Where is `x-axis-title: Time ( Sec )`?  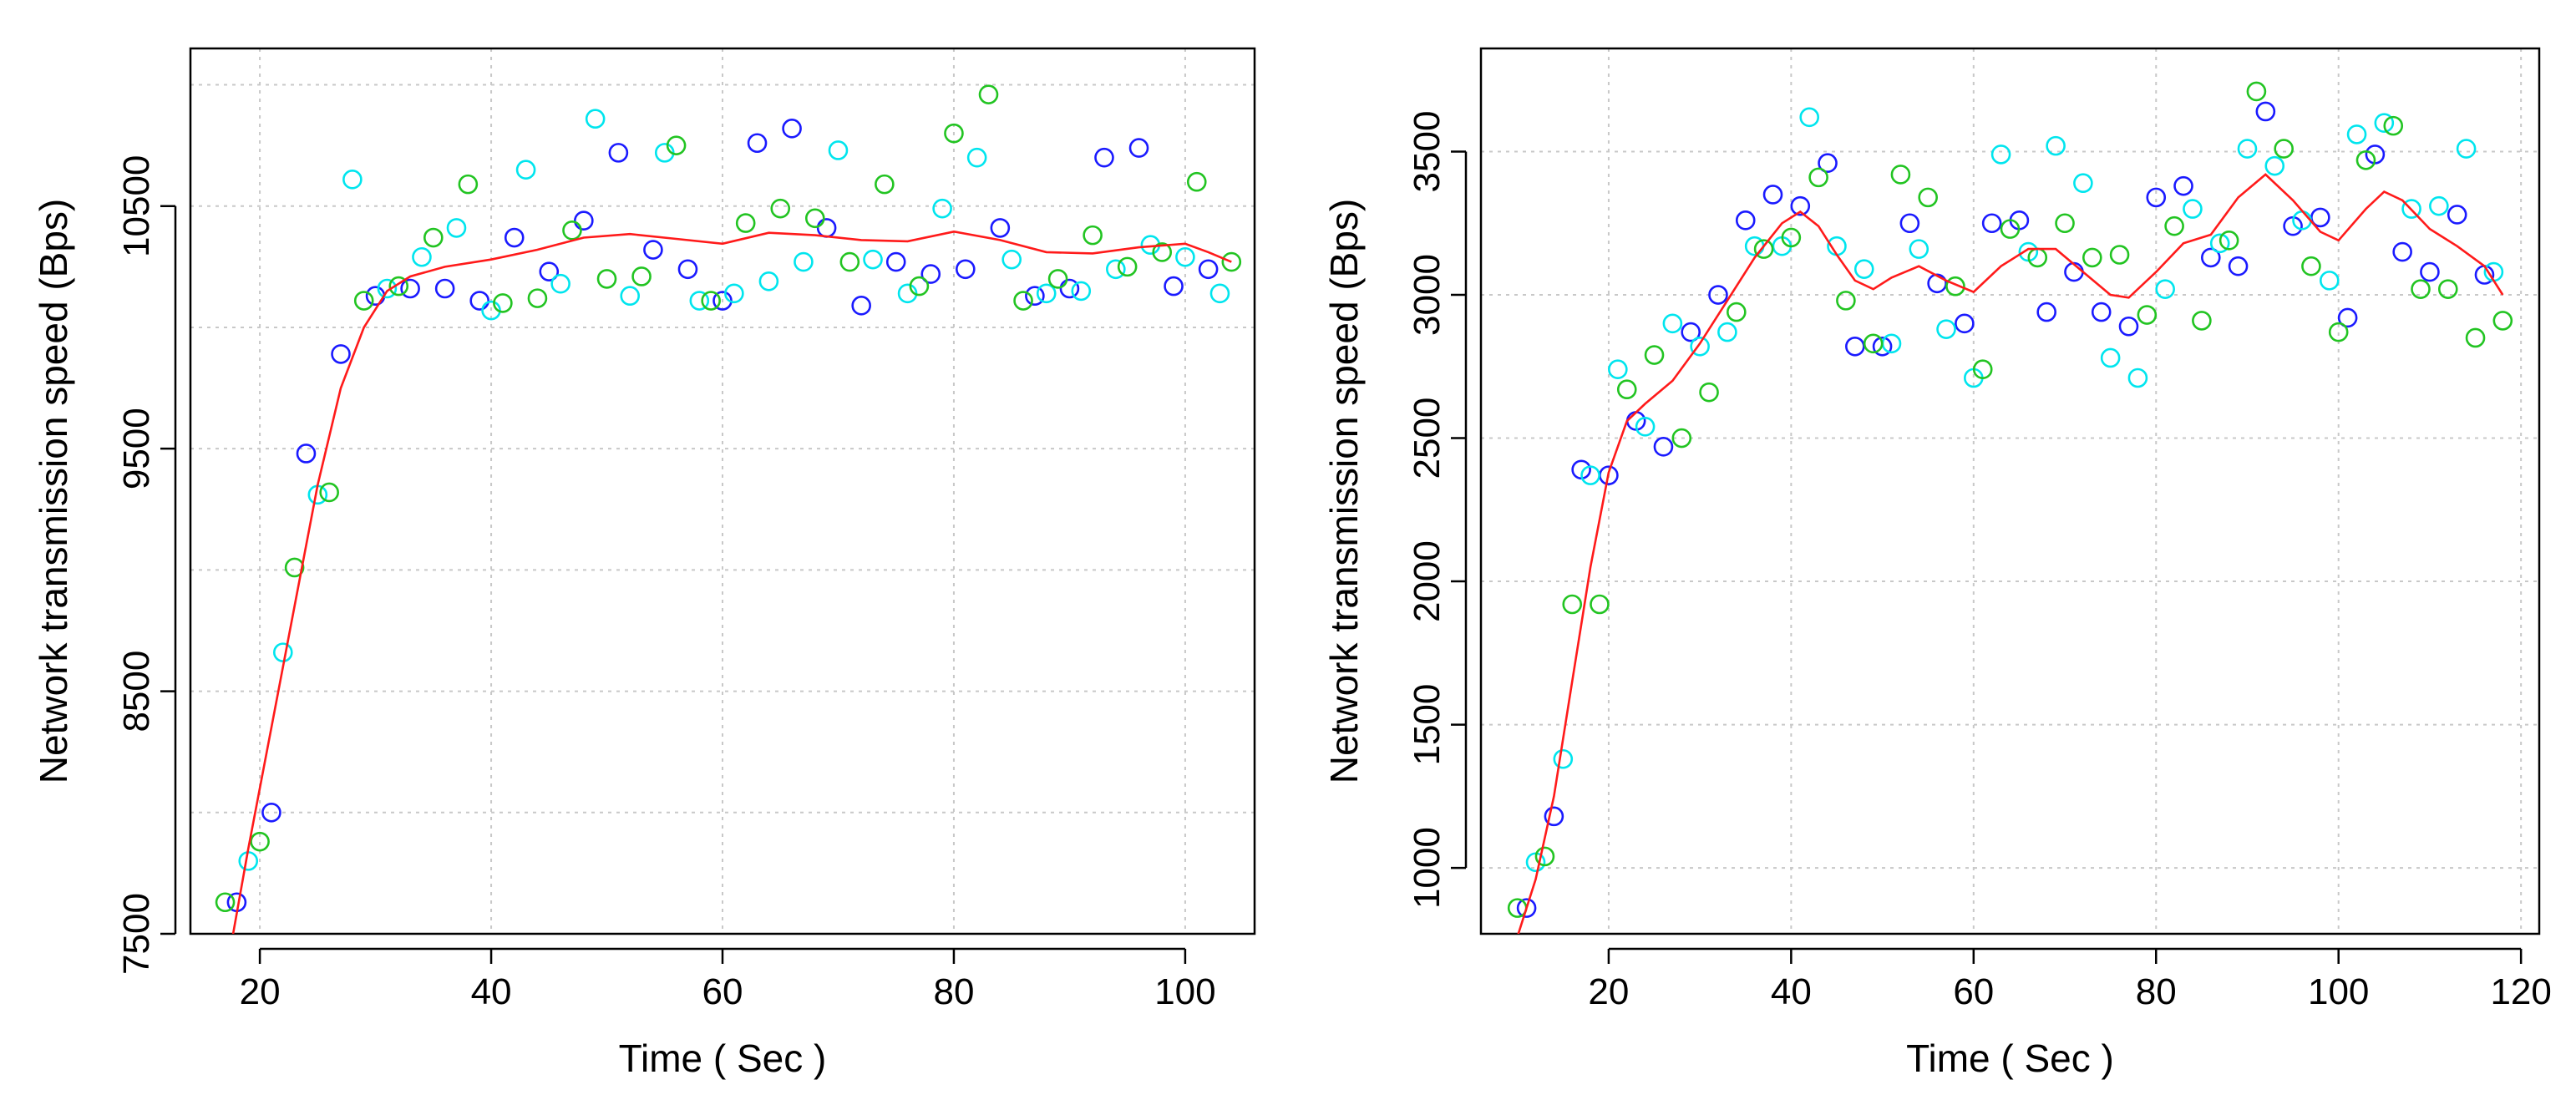
x-axis-title: Time ( Sec ) is located at coordinates (2010, 1059).